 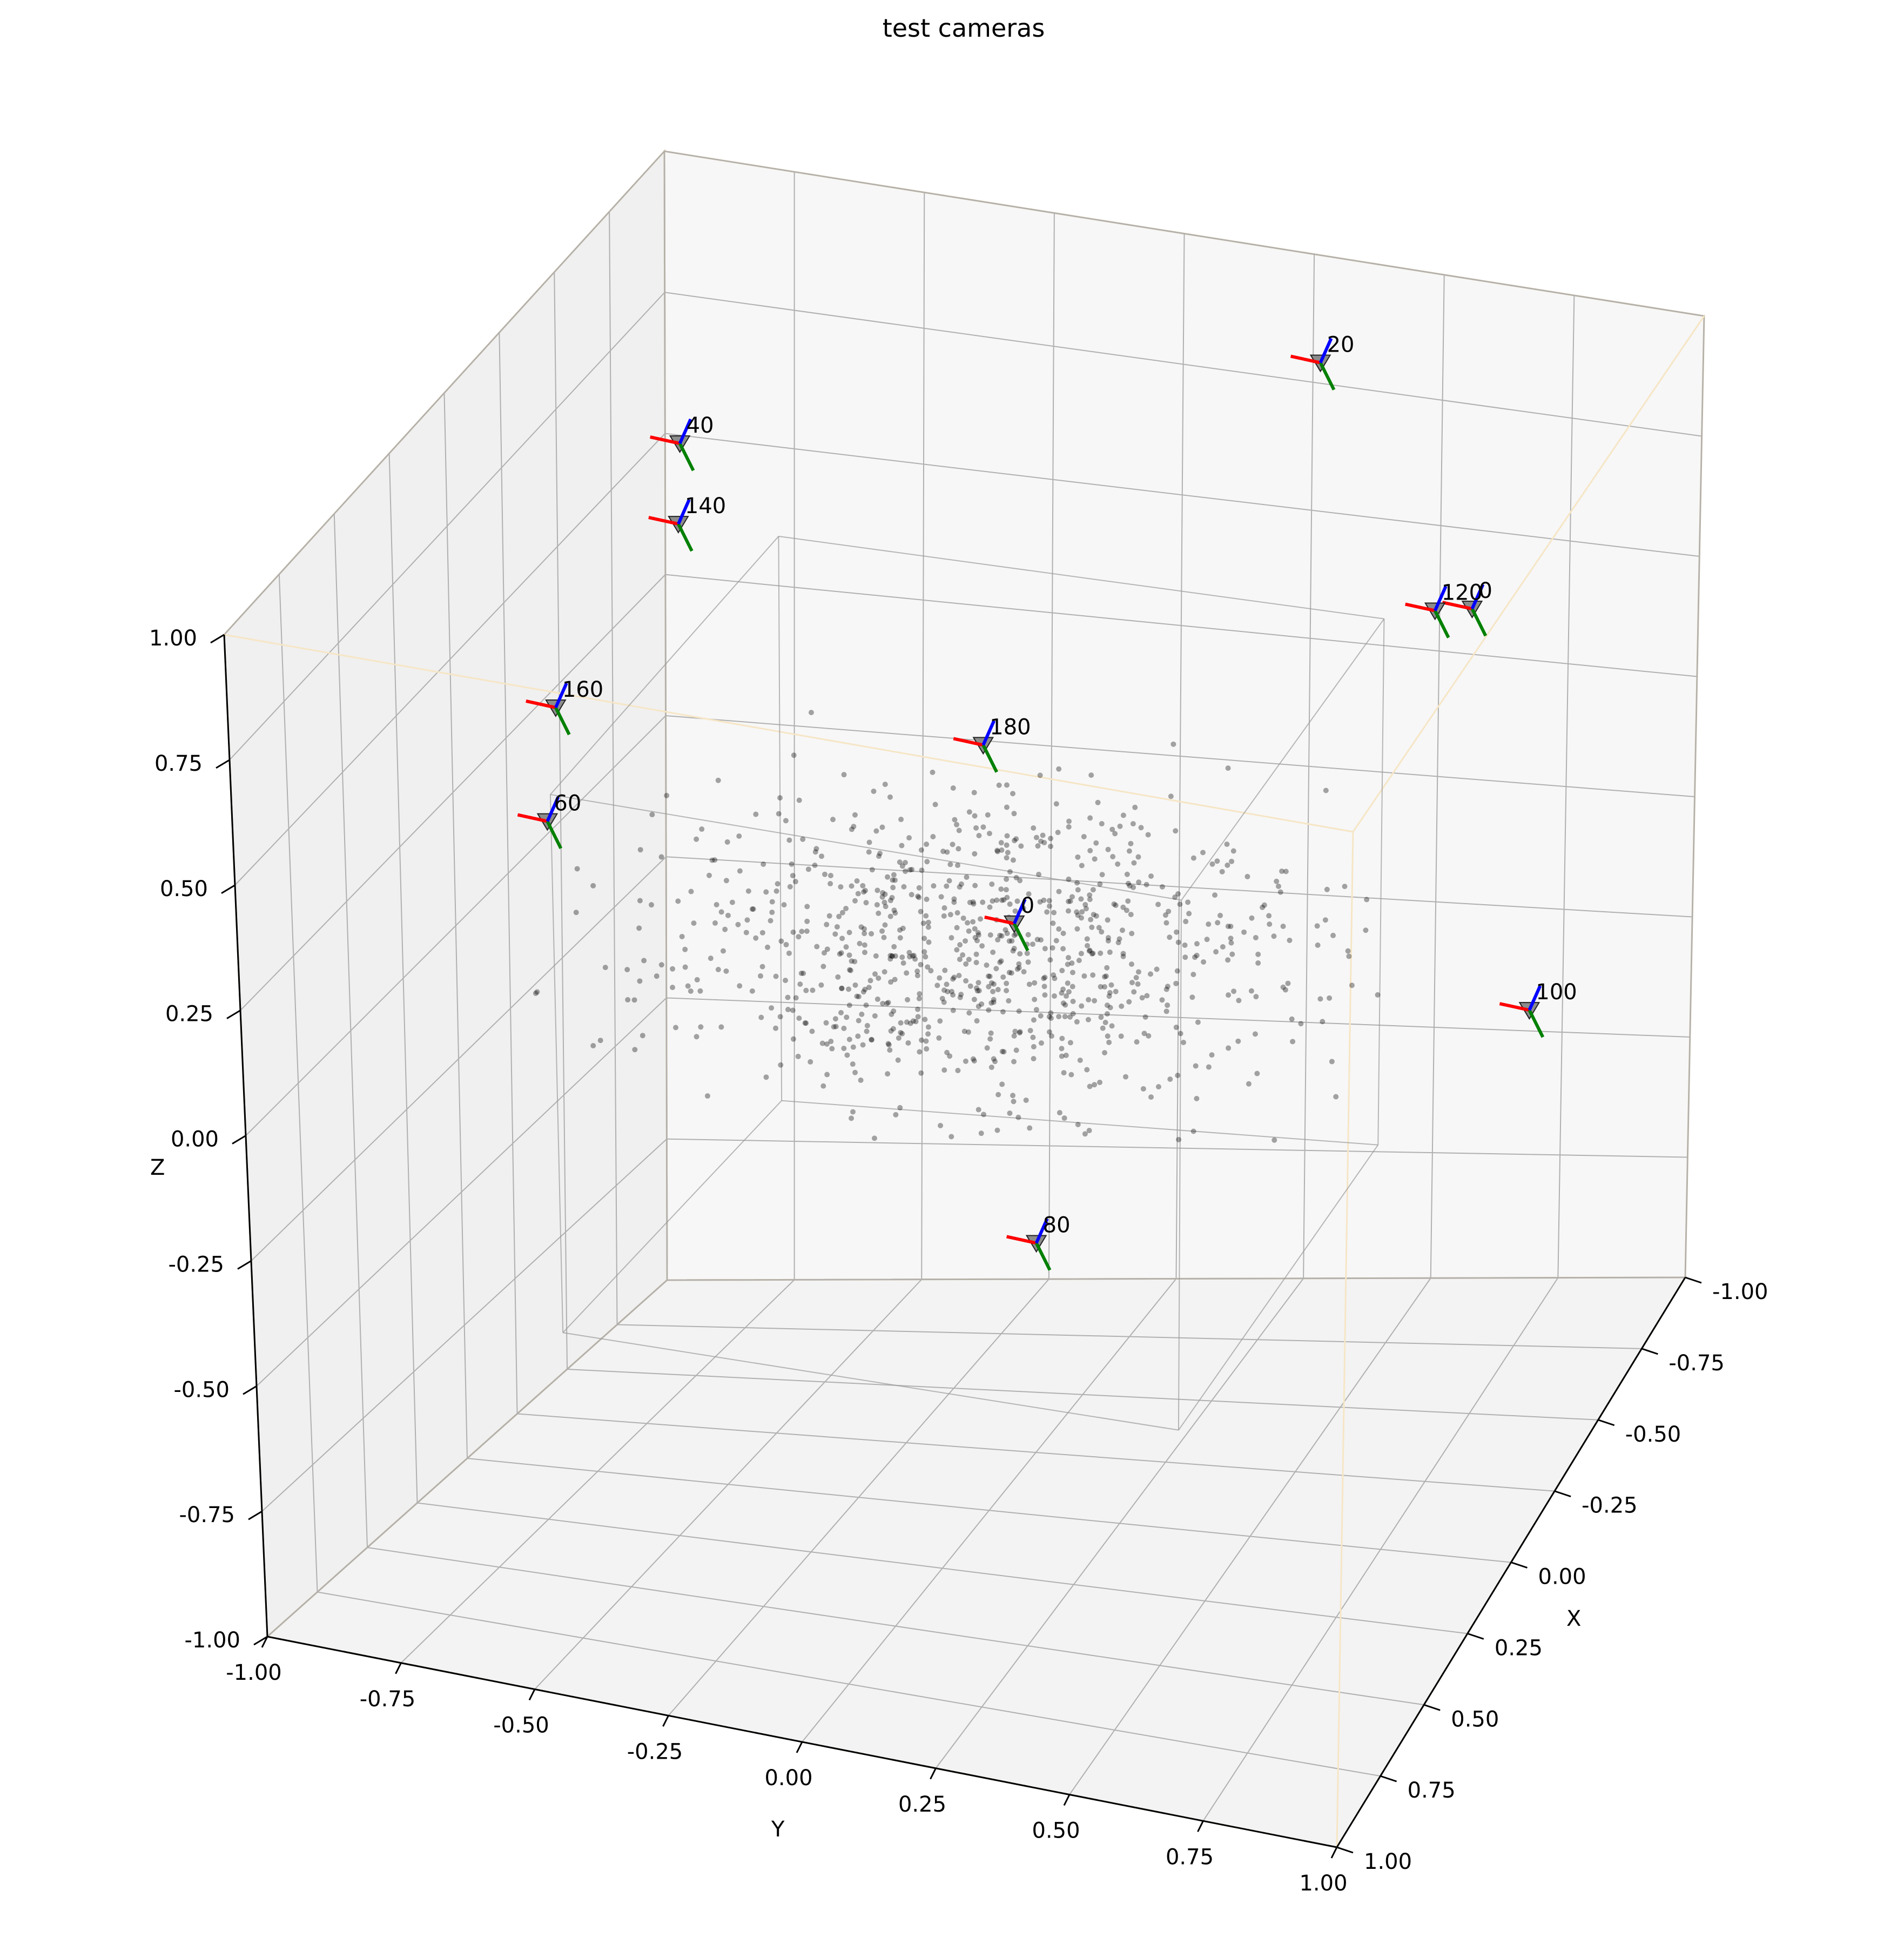 I want to click on camera-100: 100, so click(x=1538, y=1009).